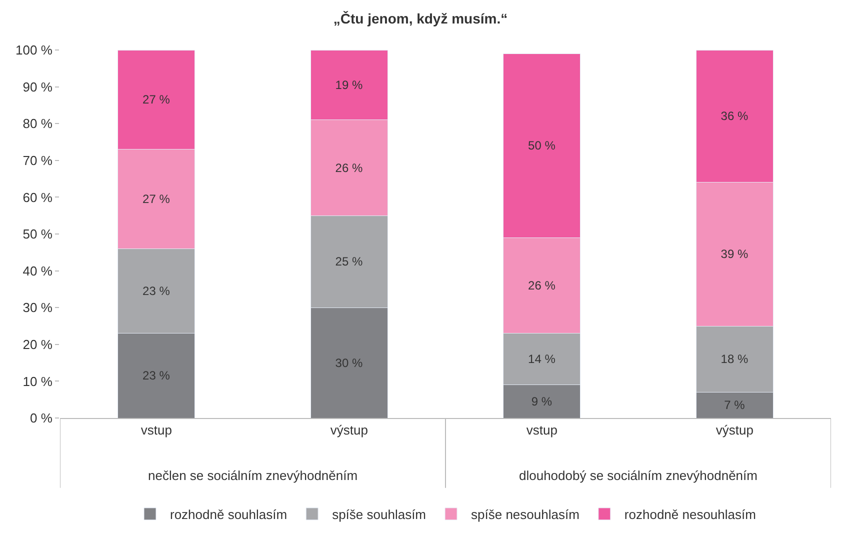  Describe the element at coordinates (34, 50) in the screenshot. I see `y-tick-label: 100 %` at that location.